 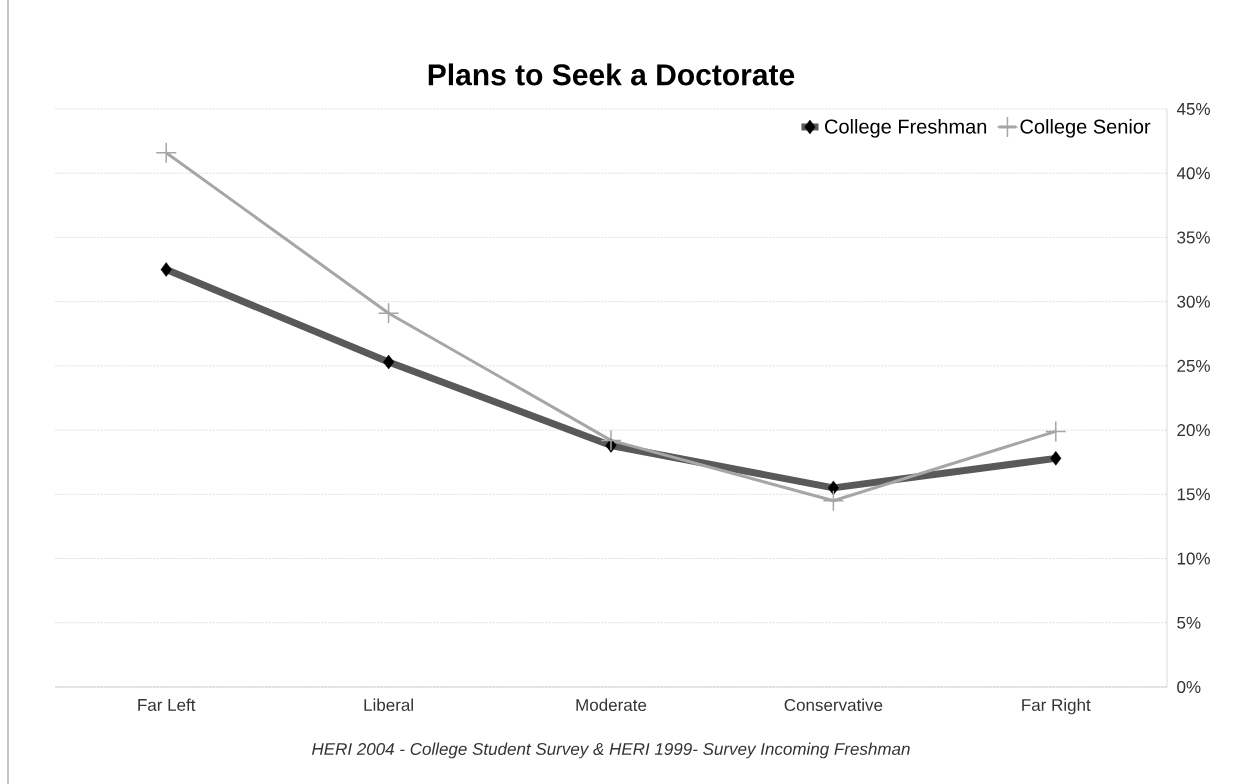 I want to click on x-tick-label: Moderate, so click(x=611, y=705).